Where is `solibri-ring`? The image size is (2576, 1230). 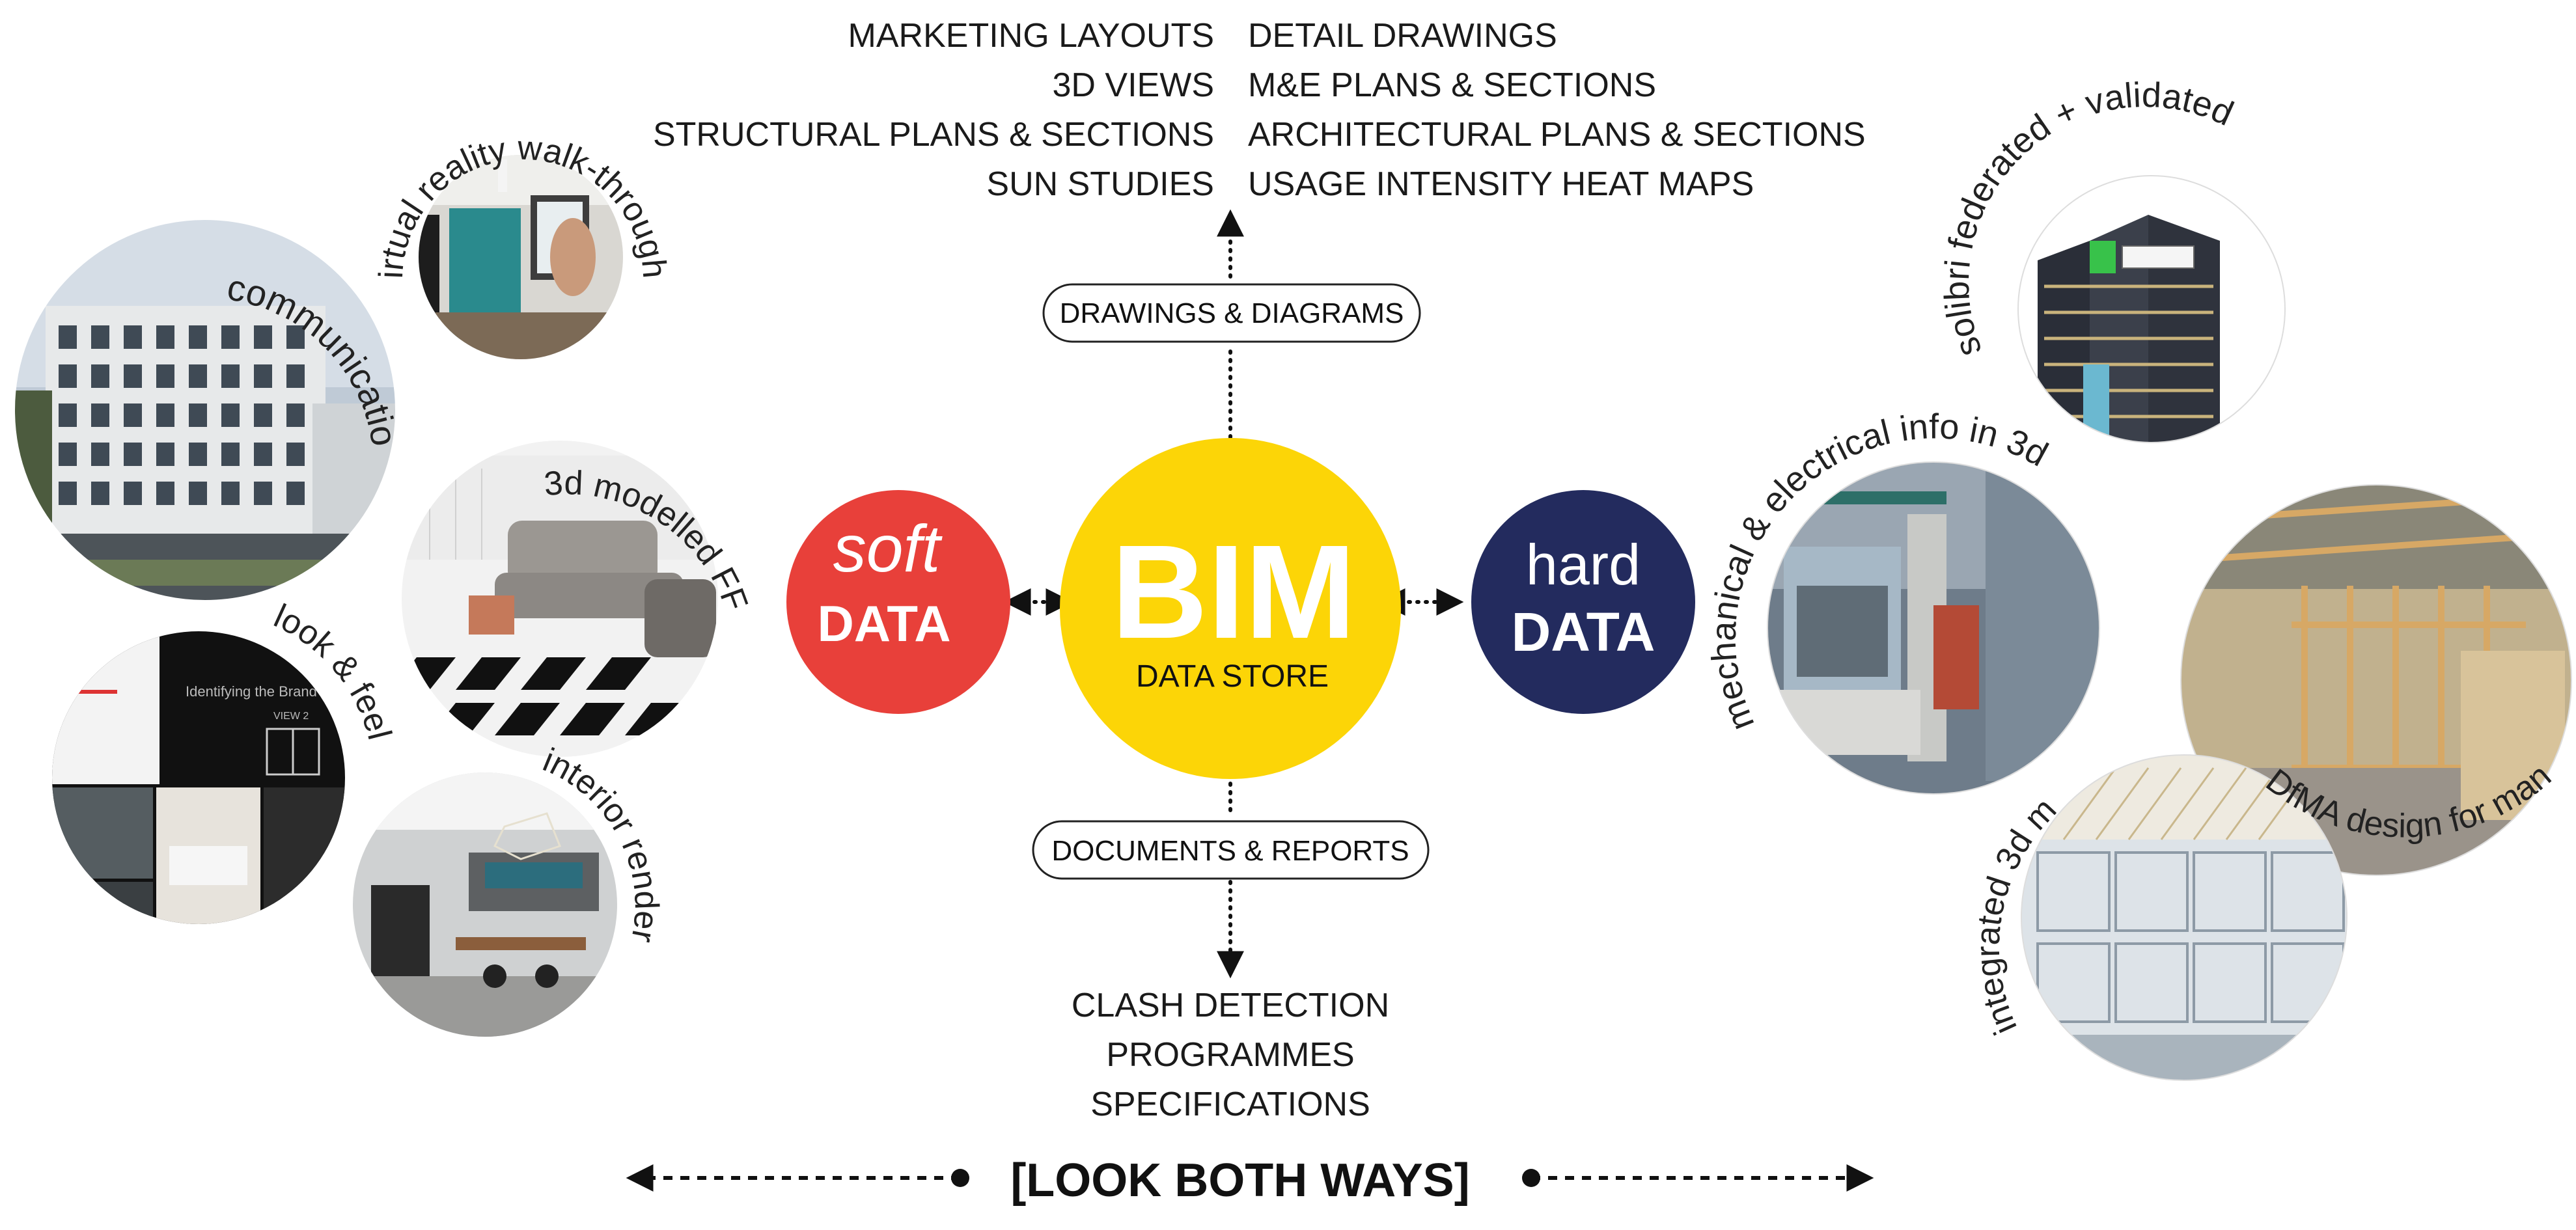 solibri-ring is located at coordinates (2151, 309).